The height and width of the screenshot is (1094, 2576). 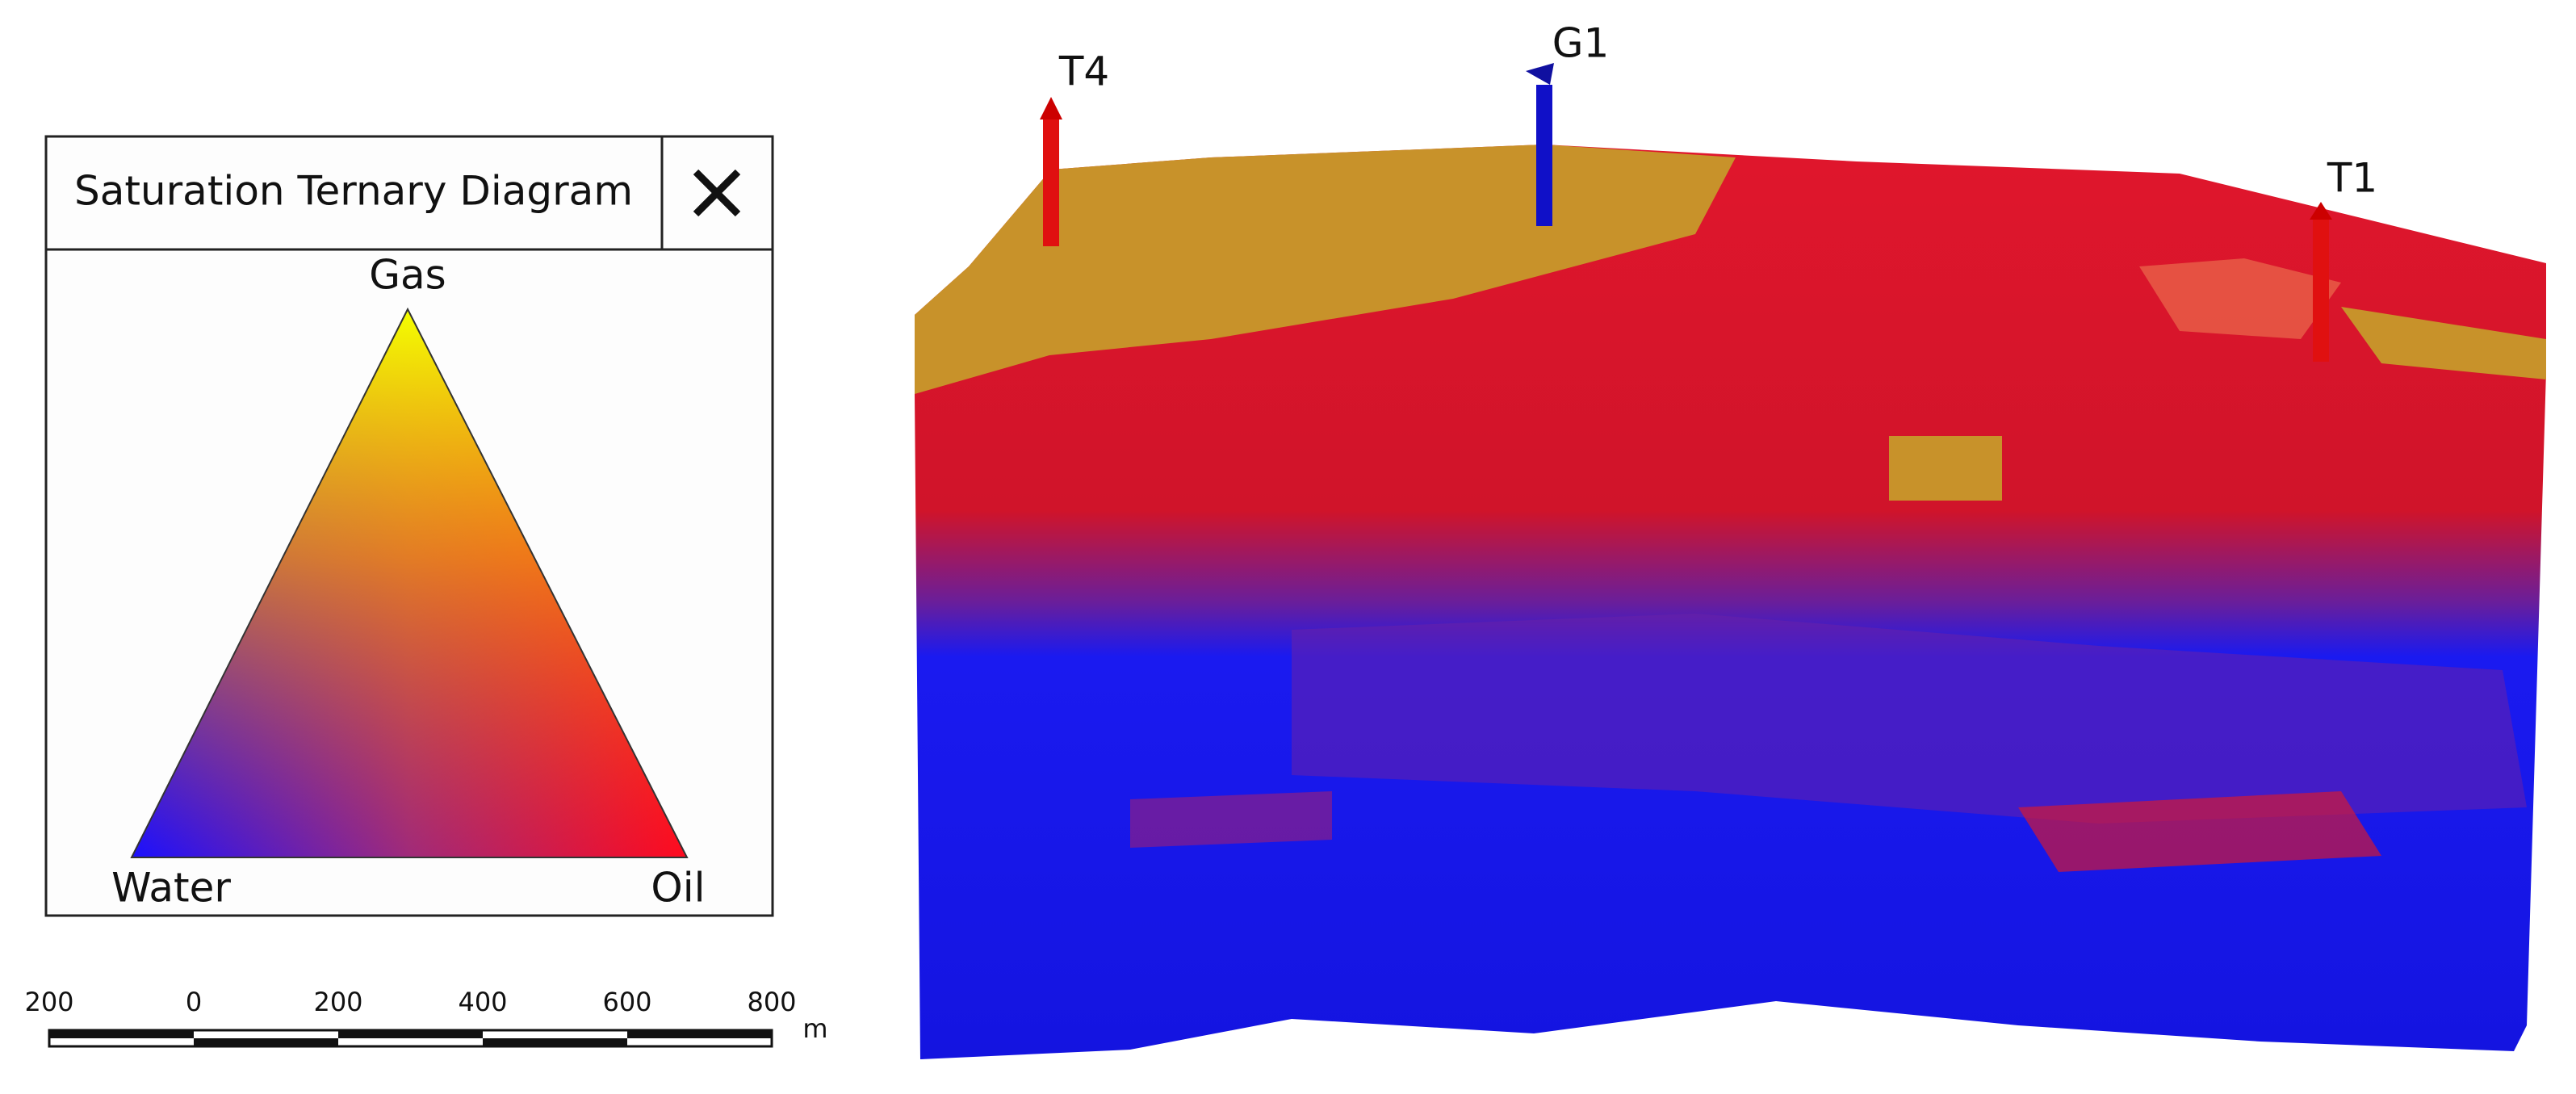 What do you see at coordinates (410, 1002) in the screenshot?
I see `scale-labels: 200 0 200 400 600 800` at bounding box center [410, 1002].